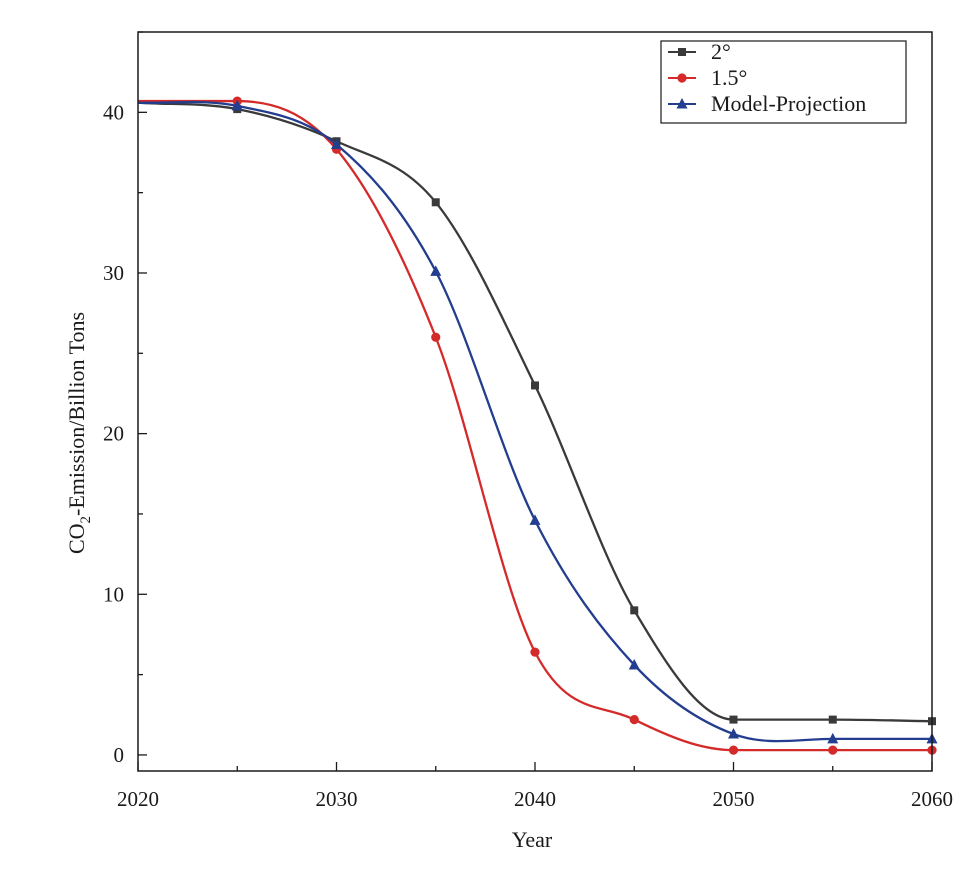 This screenshot has width=977, height=869. I want to click on legend-items: 2°1.5°Model-Projection, so click(767, 77).